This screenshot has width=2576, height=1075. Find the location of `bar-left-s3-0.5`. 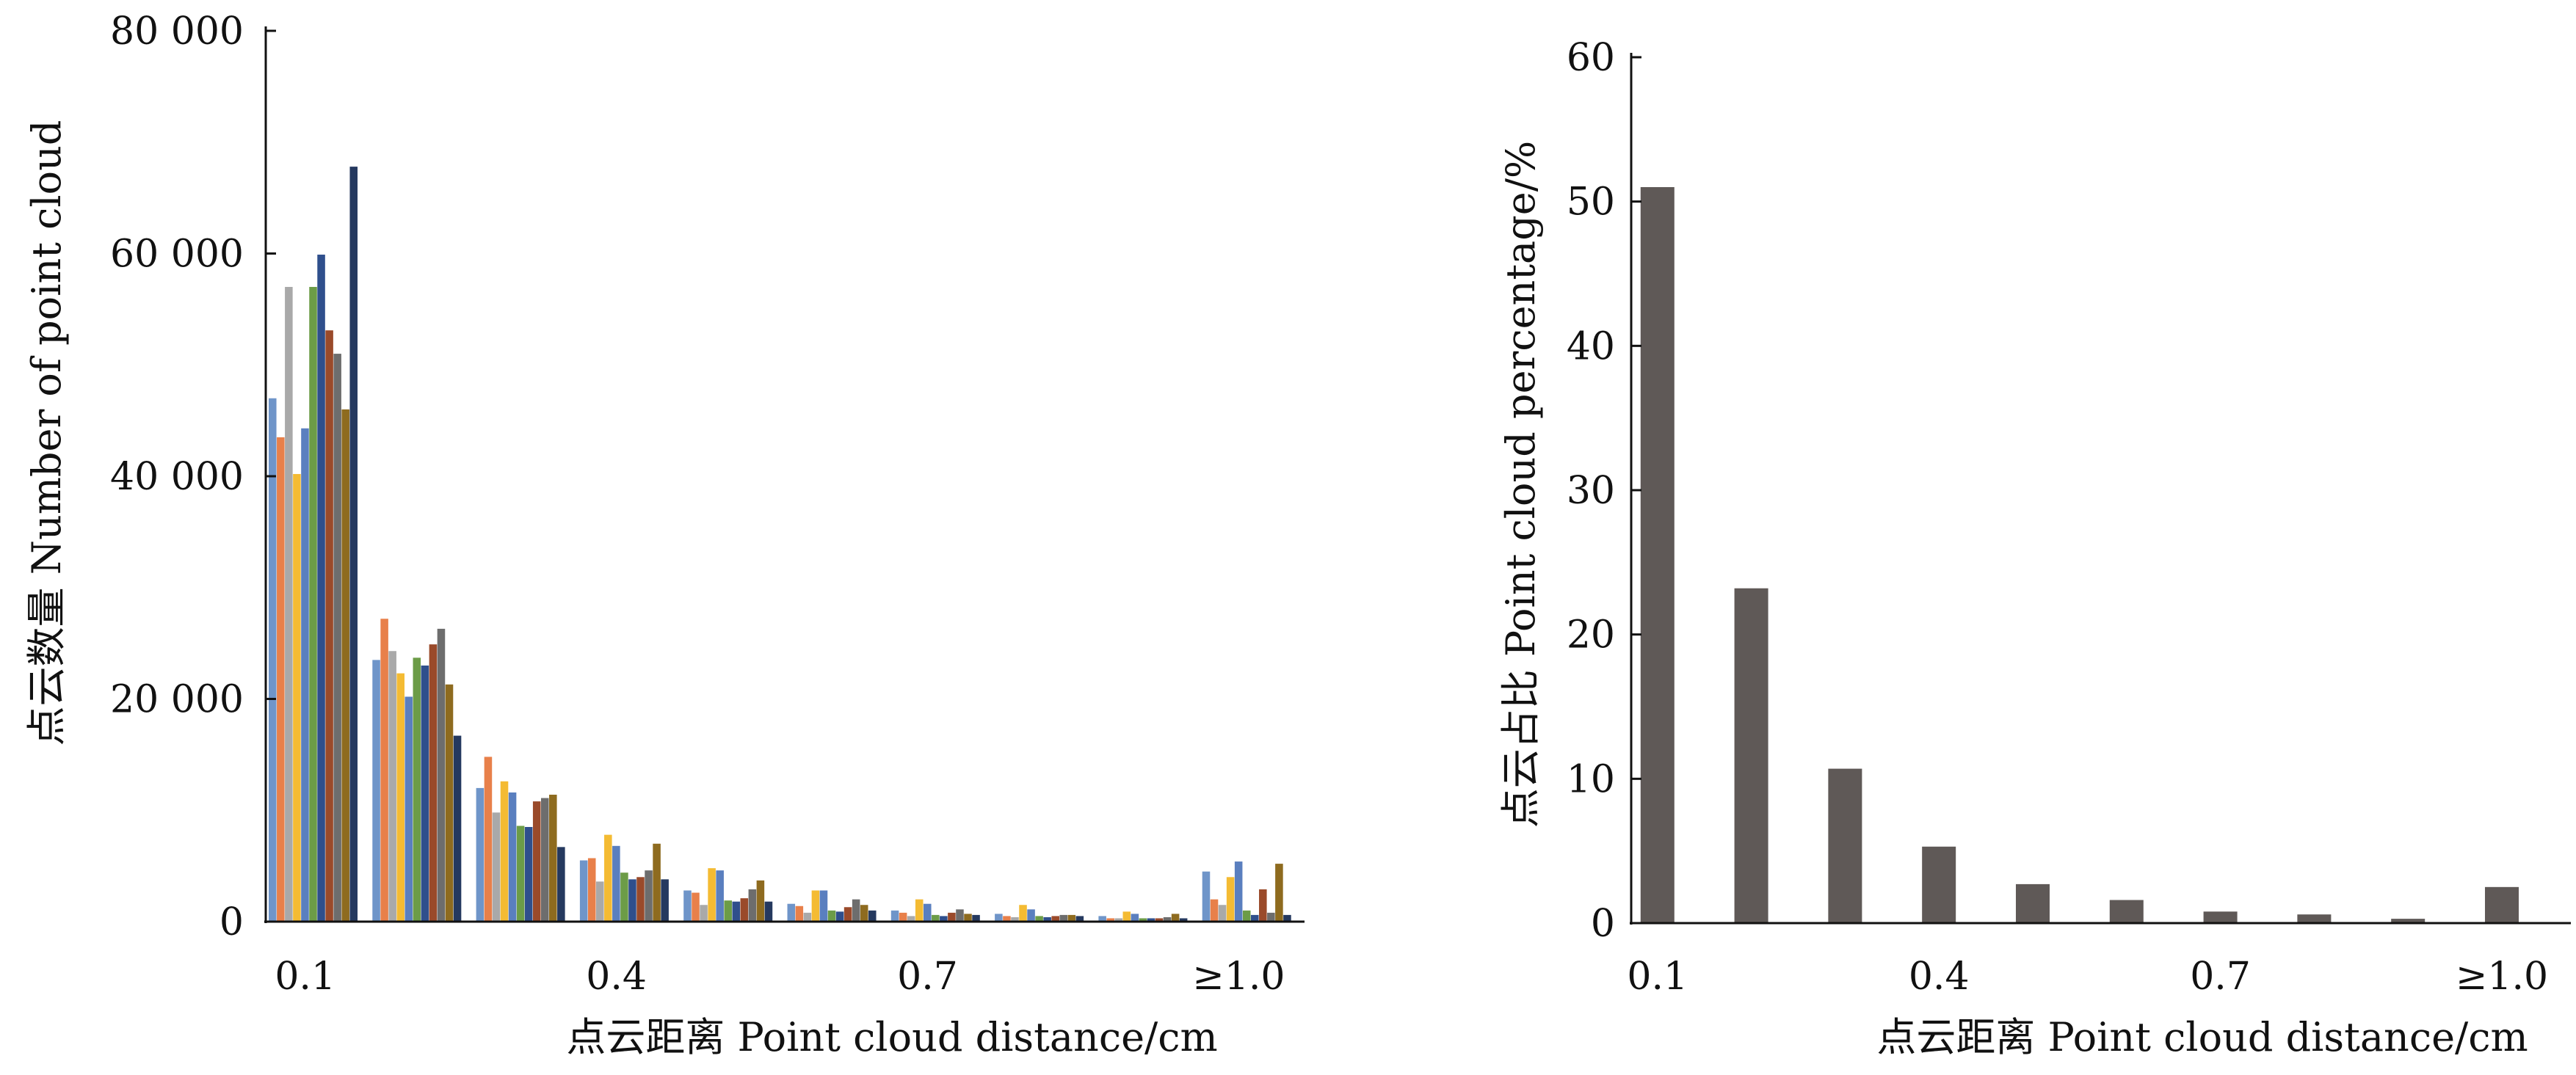

bar-left-s3-0.5 is located at coordinates (704, 913).